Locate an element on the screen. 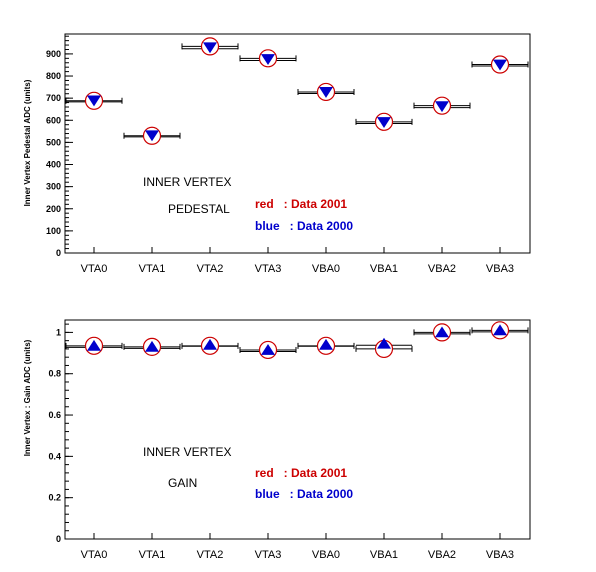  pedestal-y-tick-label: 700 is located at coordinates (53, 98).